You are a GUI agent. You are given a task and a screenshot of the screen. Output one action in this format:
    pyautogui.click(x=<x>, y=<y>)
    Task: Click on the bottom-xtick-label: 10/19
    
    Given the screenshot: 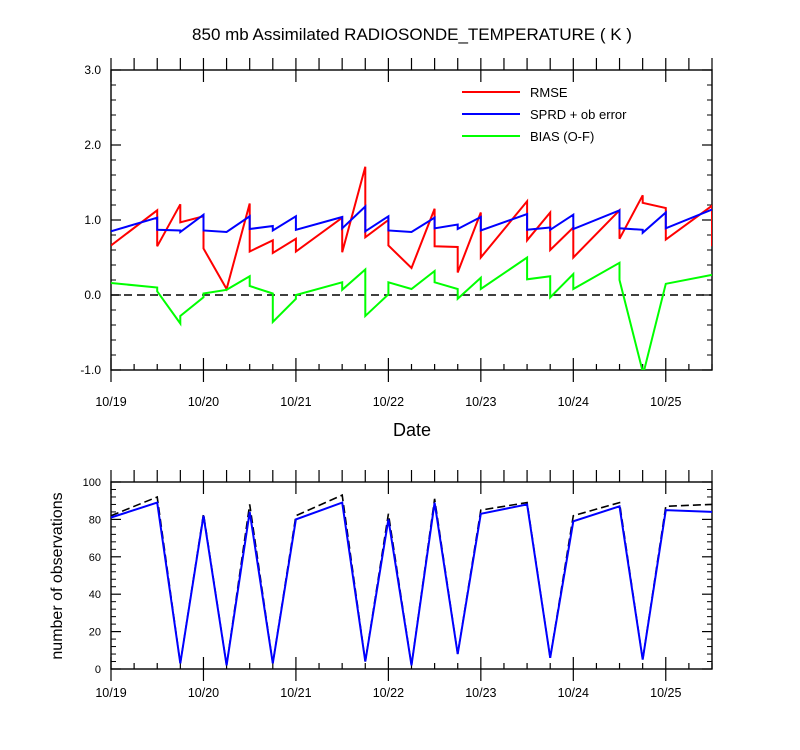 What is the action you would take?
    pyautogui.click(x=110, y=693)
    